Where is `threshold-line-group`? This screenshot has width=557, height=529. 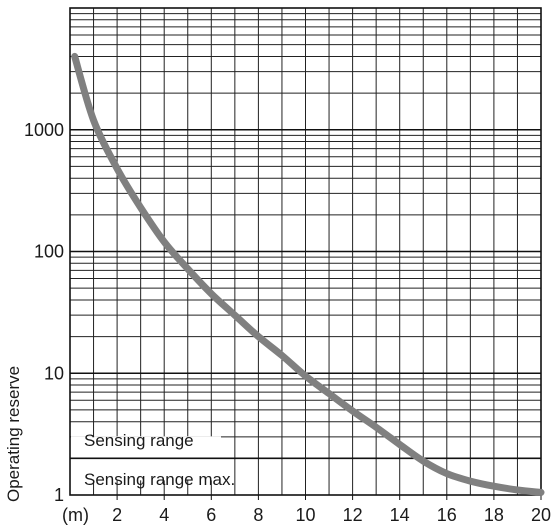
threshold-line-group is located at coordinates (305, 458).